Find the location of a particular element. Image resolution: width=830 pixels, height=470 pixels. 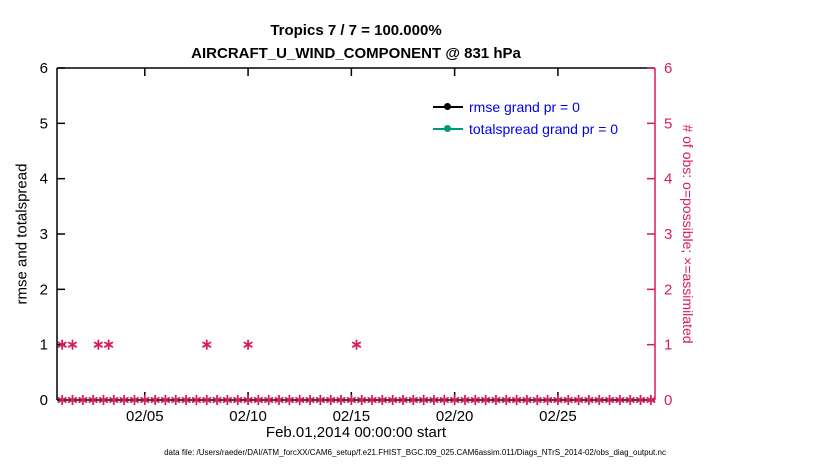

right-y-tick-label: 1 is located at coordinates (668, 345).